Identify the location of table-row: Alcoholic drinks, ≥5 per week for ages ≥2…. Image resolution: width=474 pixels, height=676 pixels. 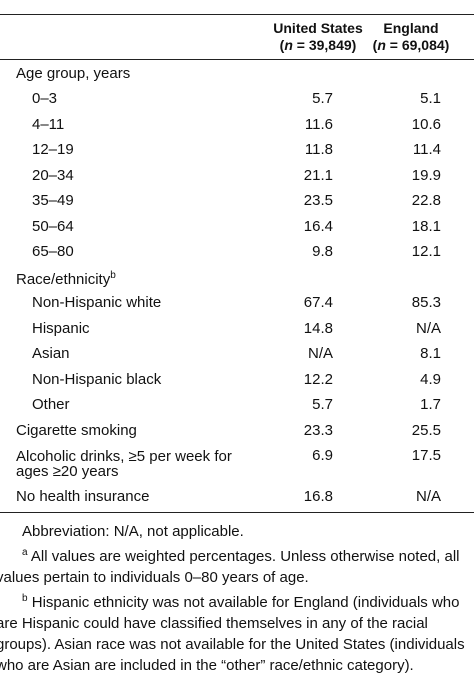
(237, 463).